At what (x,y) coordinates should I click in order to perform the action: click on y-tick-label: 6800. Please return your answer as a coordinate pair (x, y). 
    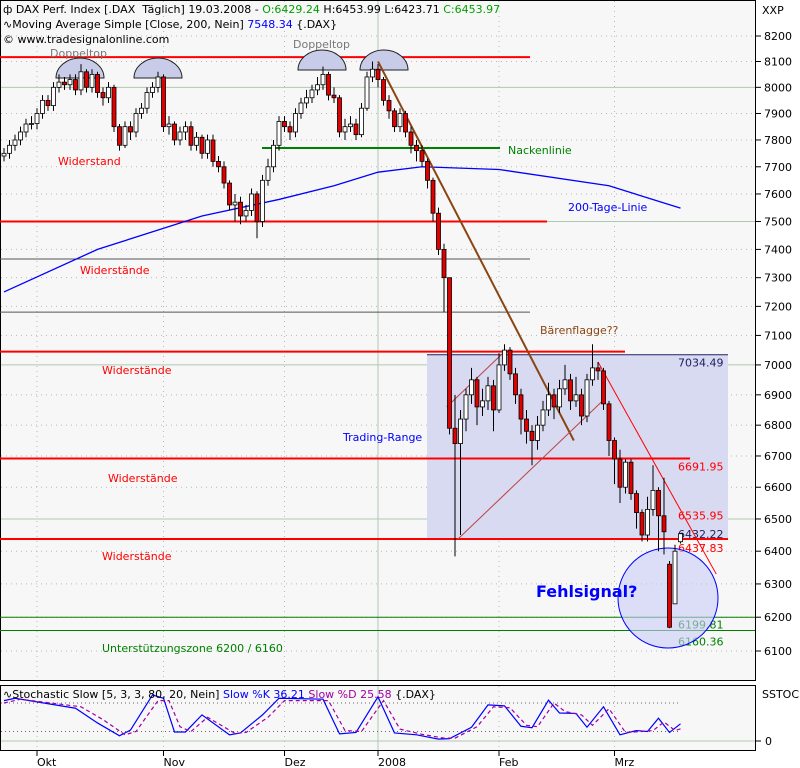
    Looking at the image, I should click on (778, 425).